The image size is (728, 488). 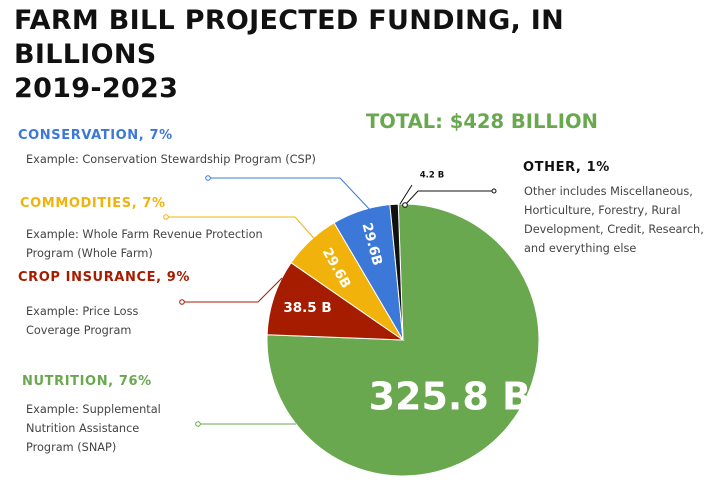 What do you see at coordinates (82, 321) in the screenshot?
I see `crop-insurance-description: Example: Price Loss Coverage Program` at bounding box center [82, 321].